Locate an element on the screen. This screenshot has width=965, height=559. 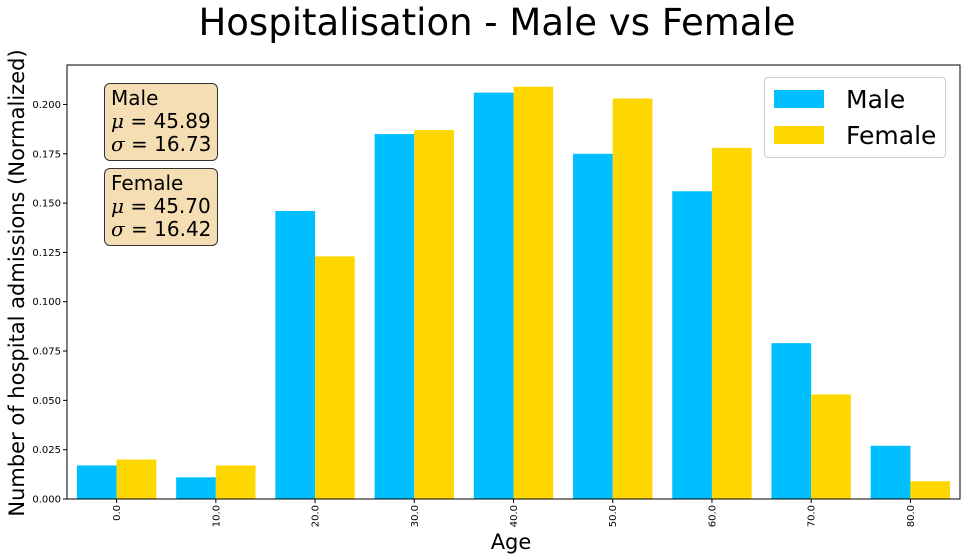
male-std-line: σ = 16.73 is located at coordinates (161, 144).